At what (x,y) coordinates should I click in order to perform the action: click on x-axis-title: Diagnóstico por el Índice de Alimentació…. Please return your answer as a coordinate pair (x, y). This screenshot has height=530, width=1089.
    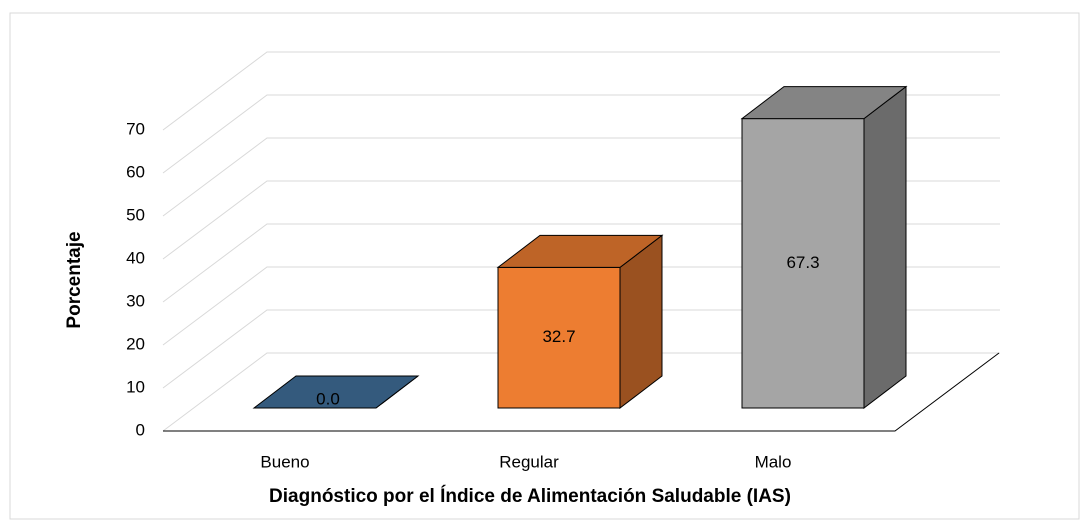
    Looking at the image, I should click on (530, 496).